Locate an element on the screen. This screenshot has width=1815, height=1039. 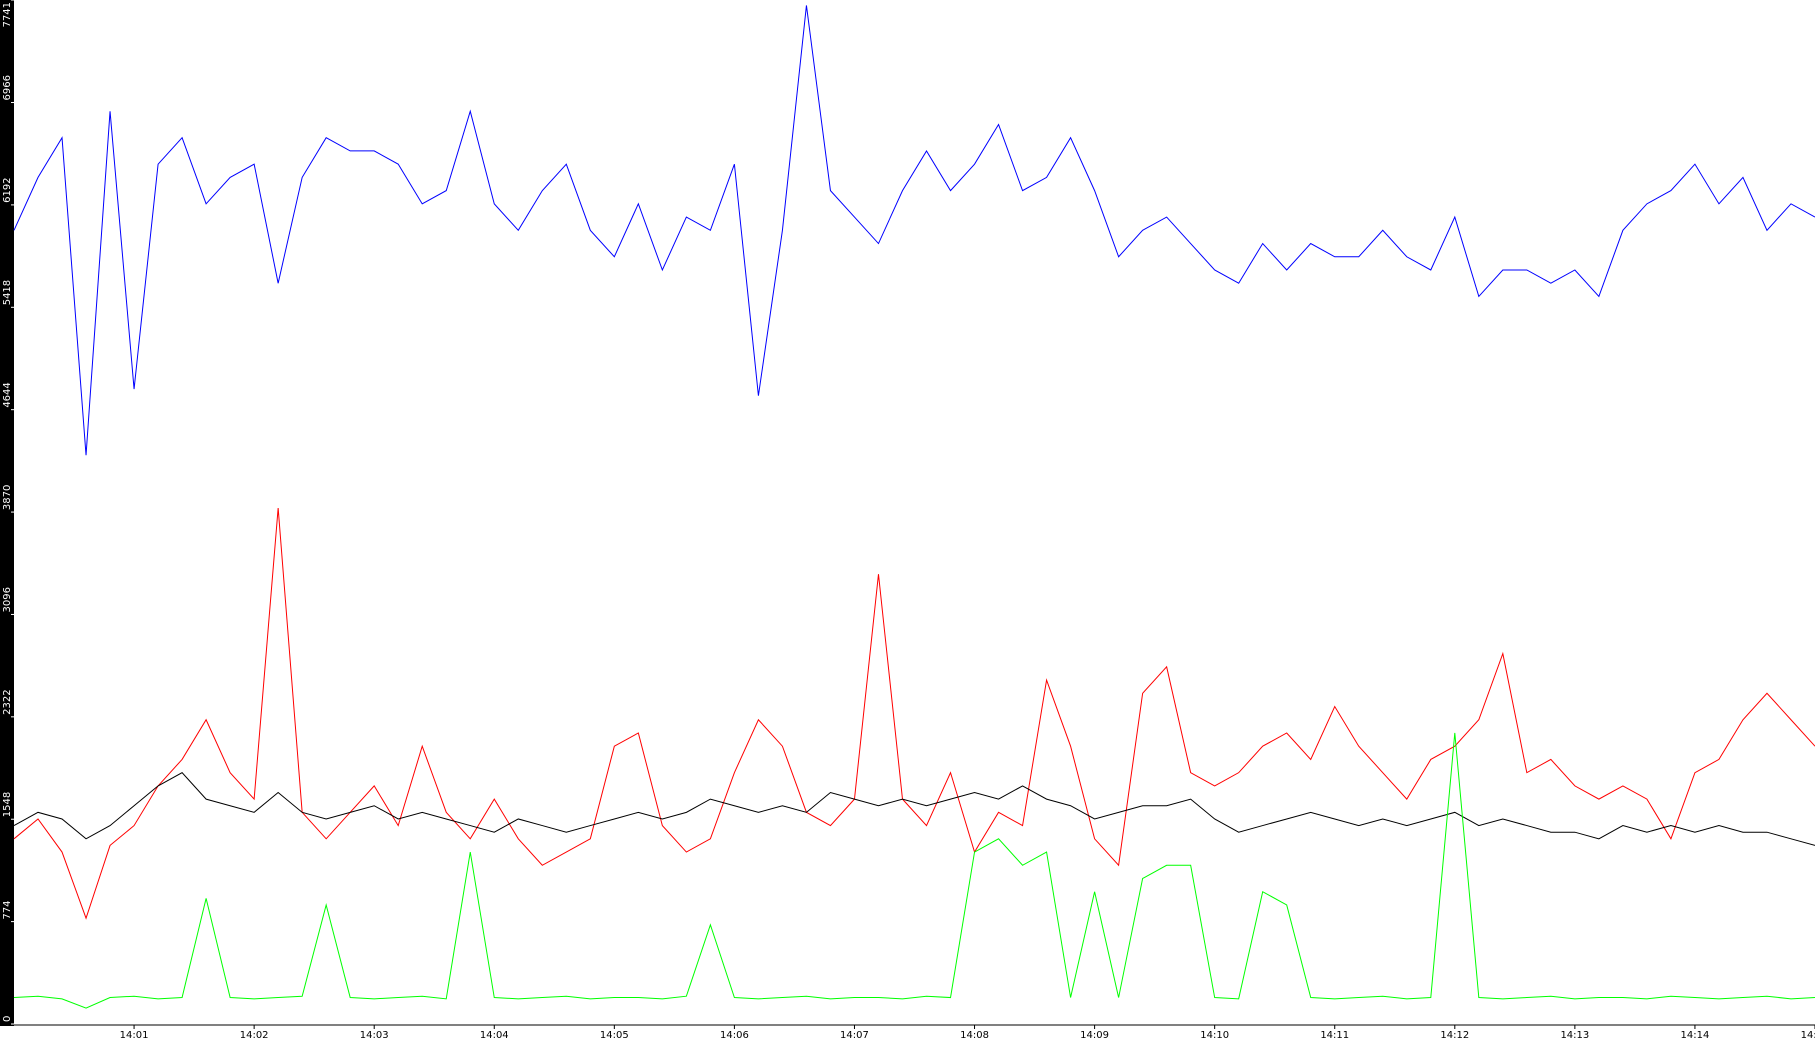
x-tick-label: 14:10 is located at coordinates (1214, 1034).